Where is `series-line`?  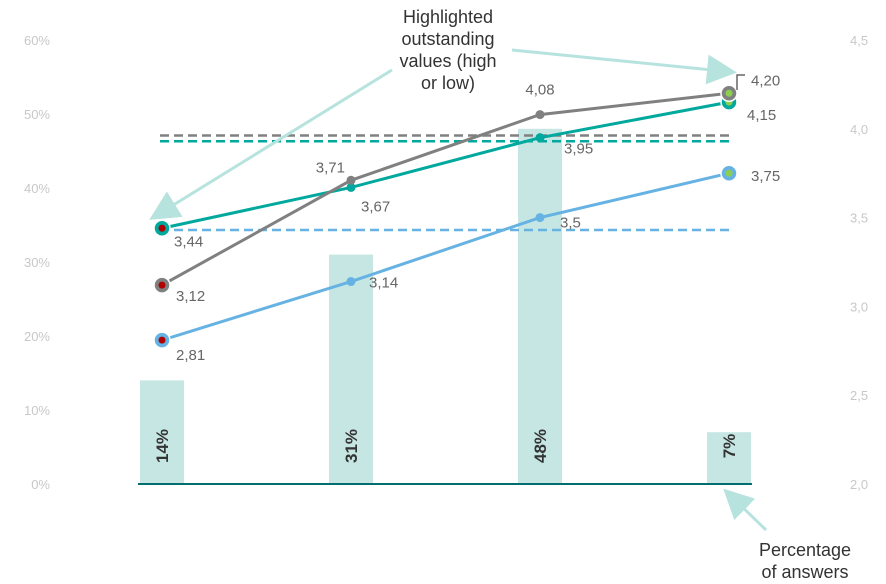 series-line is located at coordinates (445, 165).